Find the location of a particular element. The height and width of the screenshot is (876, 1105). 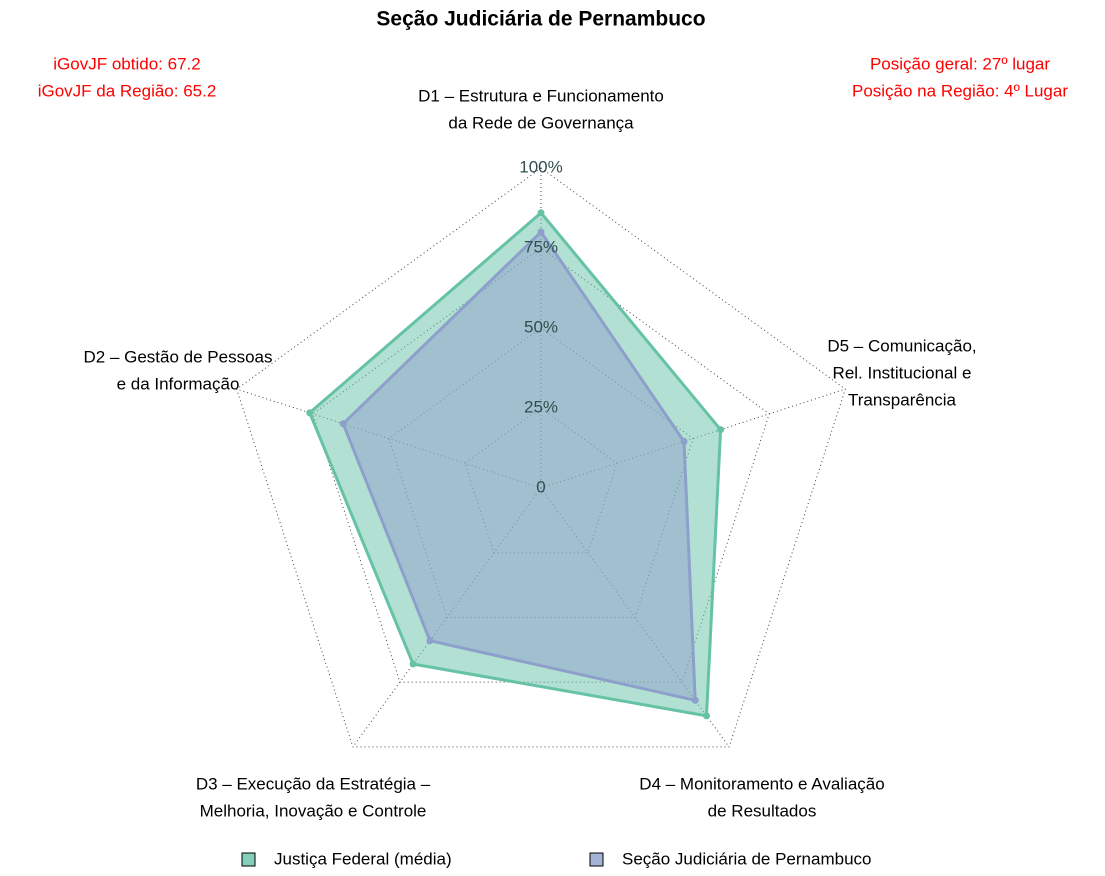

tick-label: 25% is located at coordinates (541, 406).